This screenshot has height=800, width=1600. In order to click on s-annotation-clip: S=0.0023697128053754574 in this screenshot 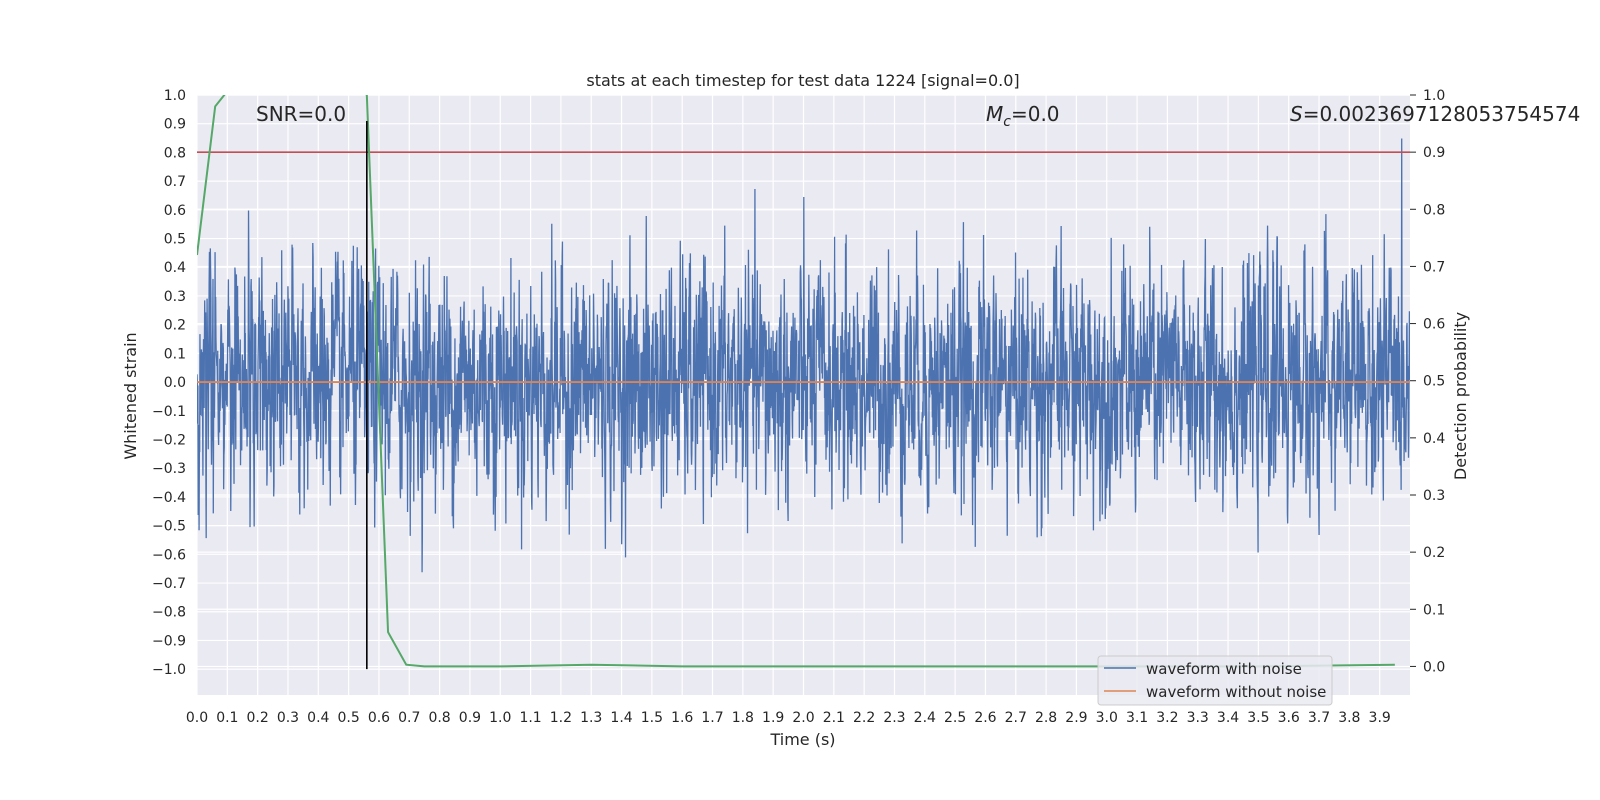, I will do `click(1435, 114)`.